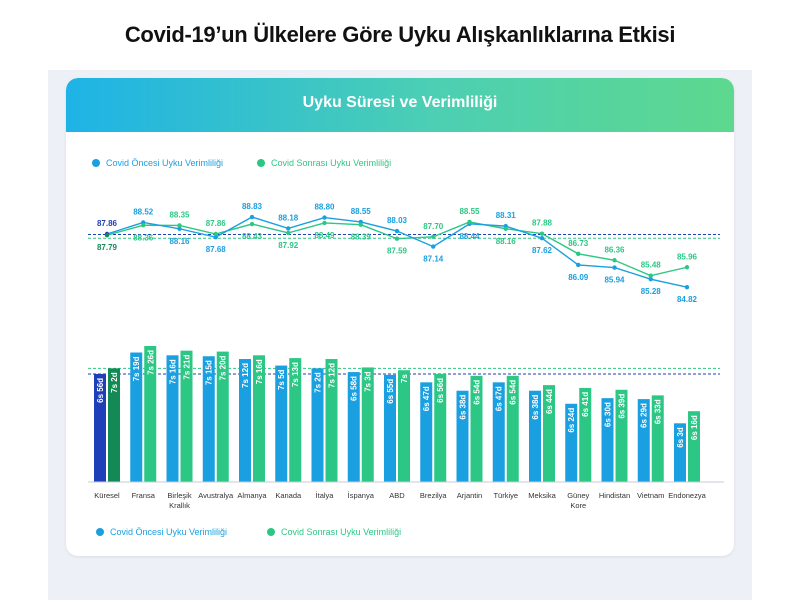 The width and height of the screenshot is (800, 600). Describe the element at coordinates (578, 495) in the screenshot. I see `category-label-line: Güney` at that location.